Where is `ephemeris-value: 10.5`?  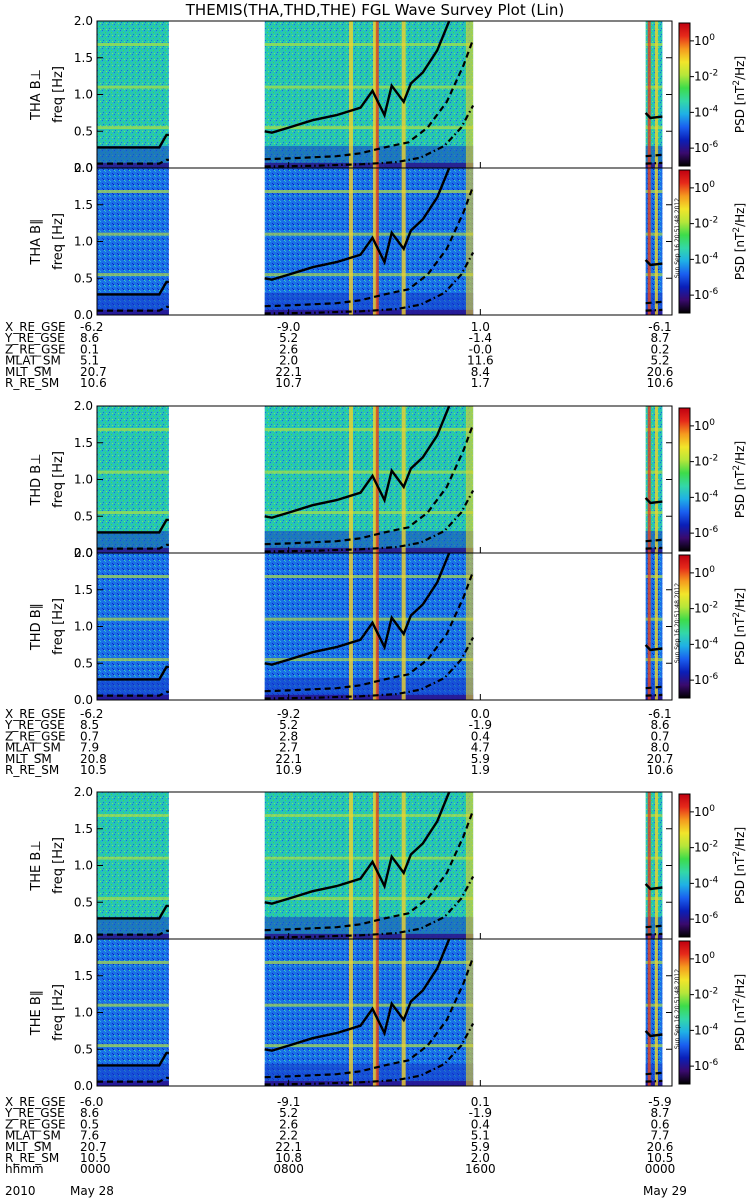
ephemeris-value: 10.5 is located at coordinates (93, 1158).